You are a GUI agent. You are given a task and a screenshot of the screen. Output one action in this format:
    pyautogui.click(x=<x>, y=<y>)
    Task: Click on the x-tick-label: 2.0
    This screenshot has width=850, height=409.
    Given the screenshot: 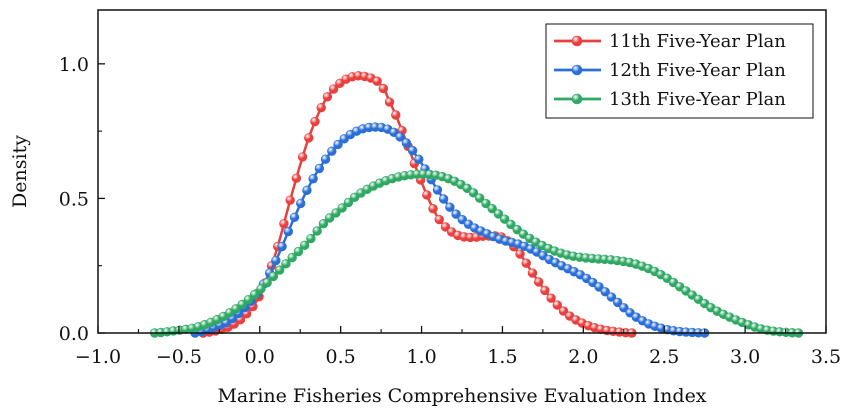 What is the action you would take?
    pyautogui.click(x=583, y=357)
    